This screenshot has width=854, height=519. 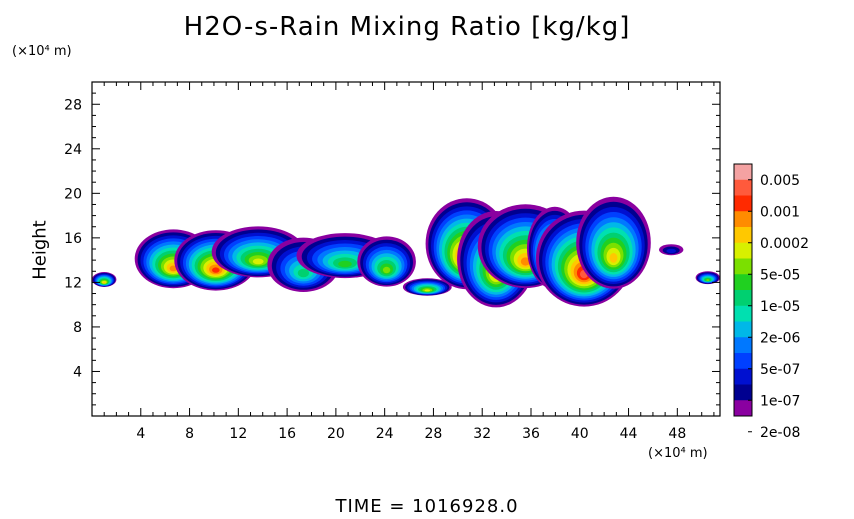 What do you see at coordinates (780, 212) in the screenshot?
I see `colorbar-label: 0.001` at bounding box center [780, 212].